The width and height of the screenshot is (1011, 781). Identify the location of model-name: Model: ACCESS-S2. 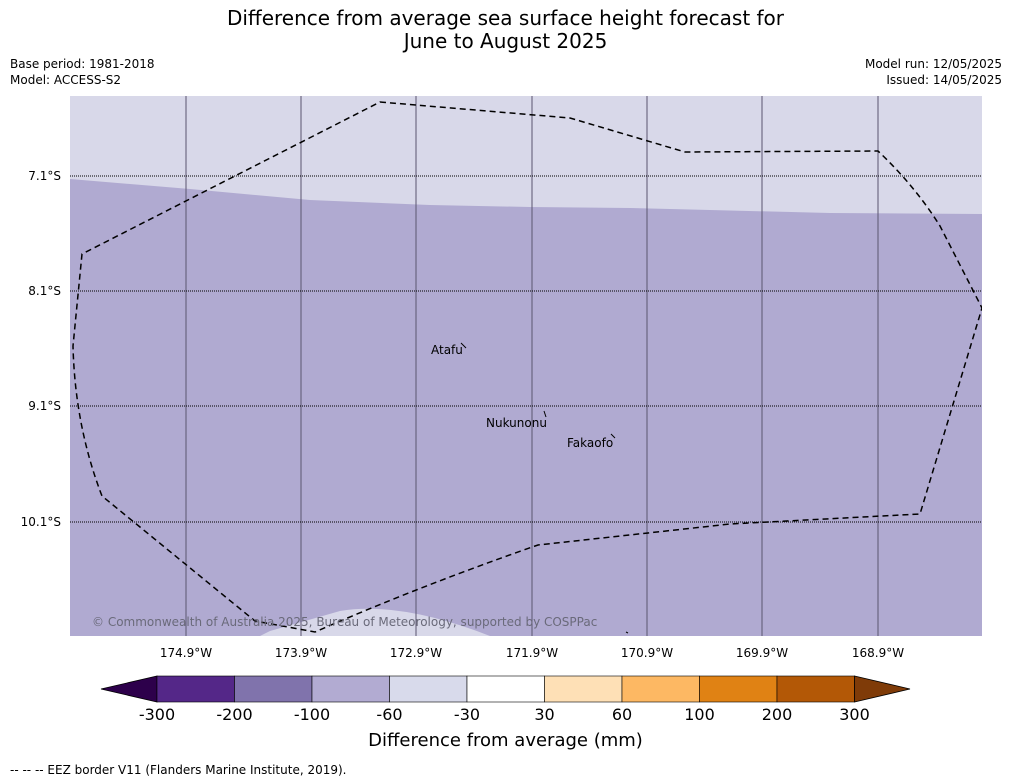
(66, 80).